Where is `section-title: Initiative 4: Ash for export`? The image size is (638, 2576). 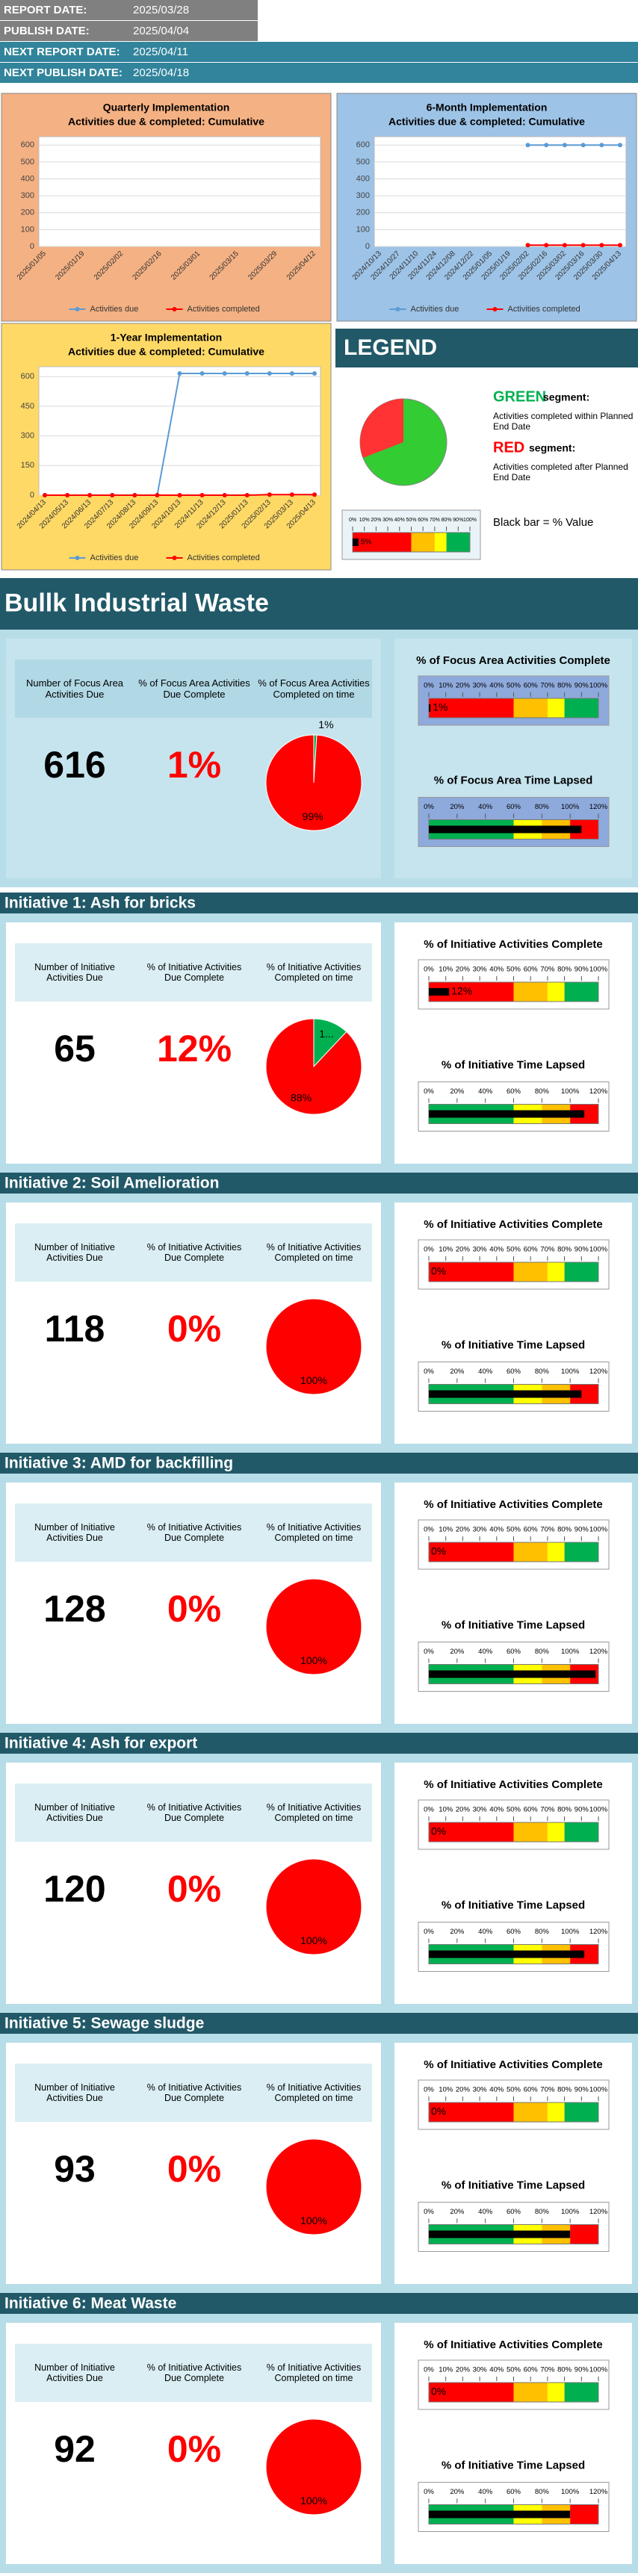 section-title: Initiative 4: Ash for export is located at coordinates (100, 1743).